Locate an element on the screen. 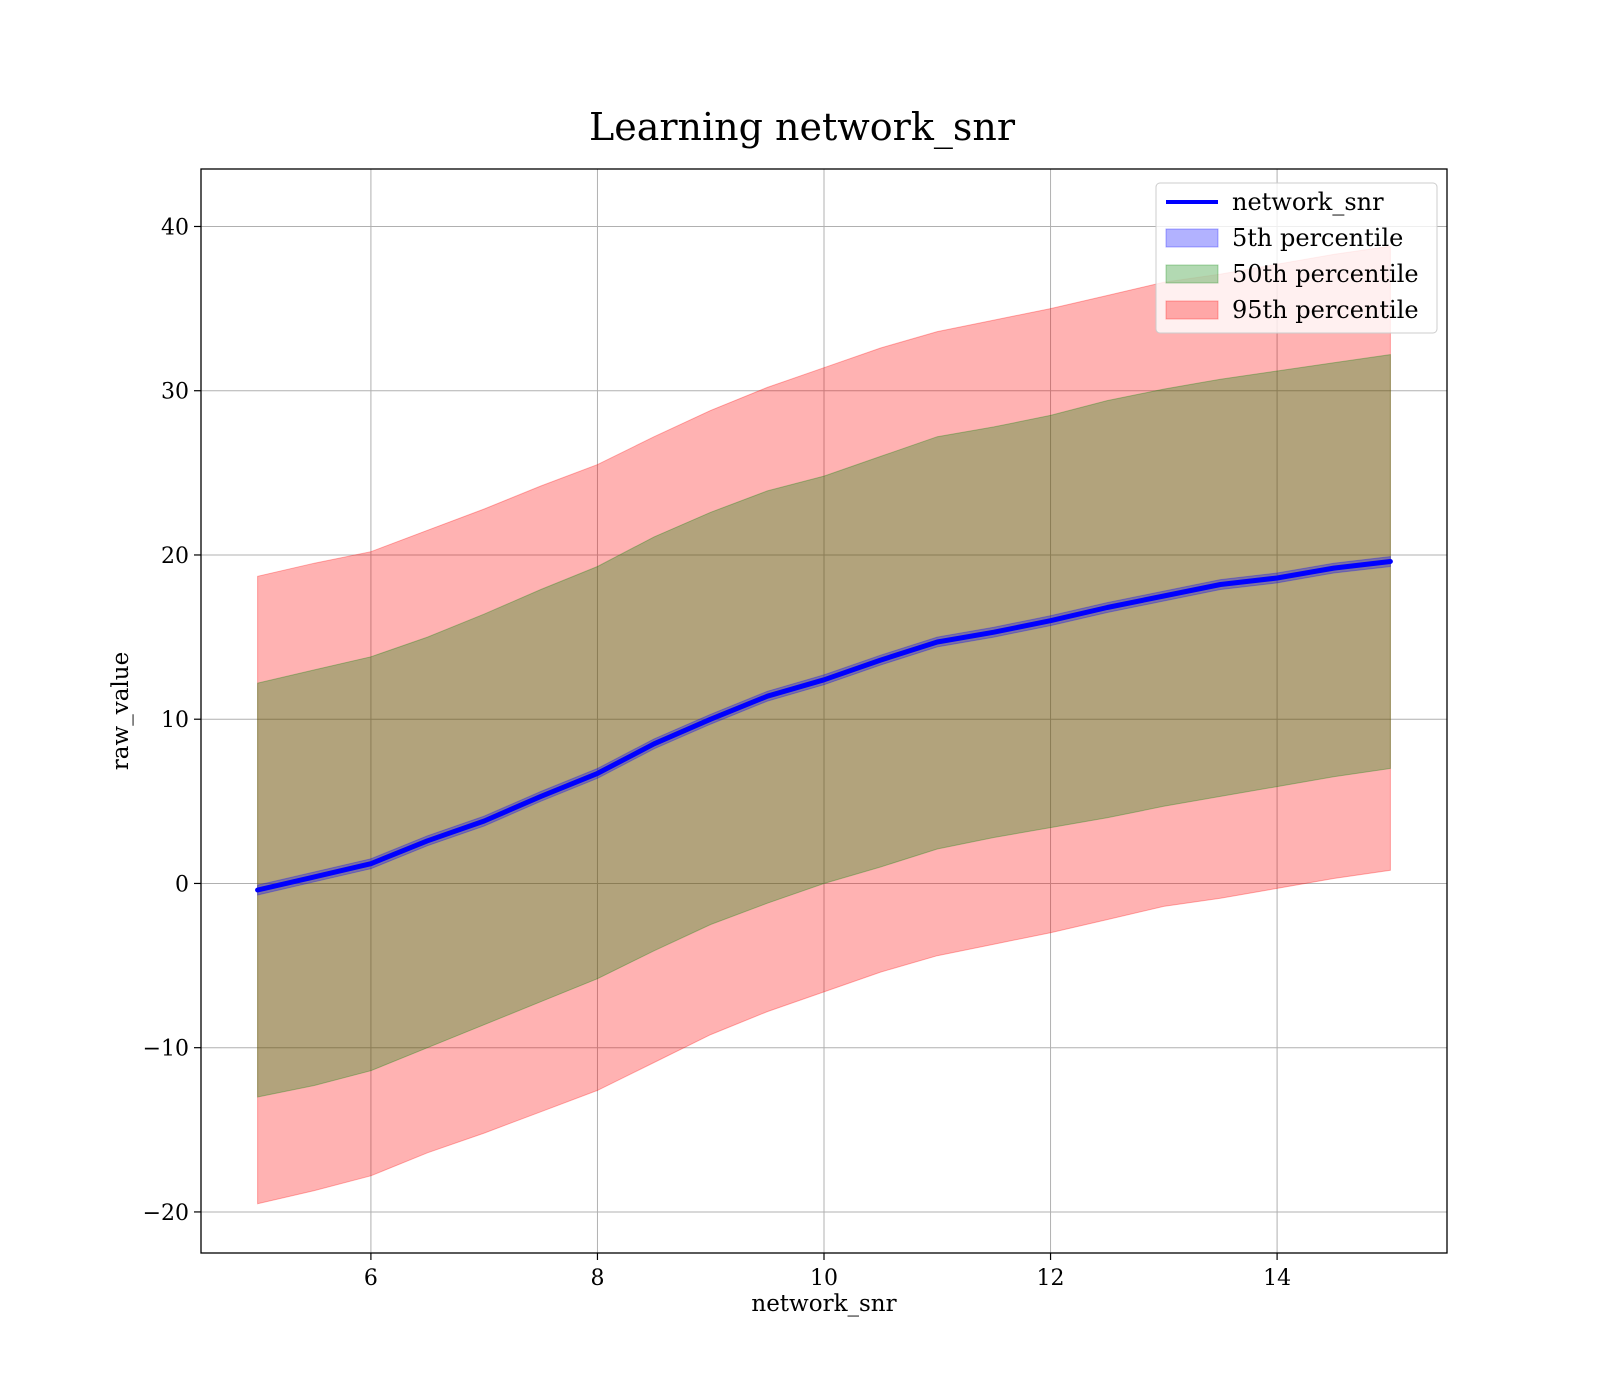 This screenshot has height=1400, width=1600. y-tick-label: −20 is located at coordinates (166, 1213).